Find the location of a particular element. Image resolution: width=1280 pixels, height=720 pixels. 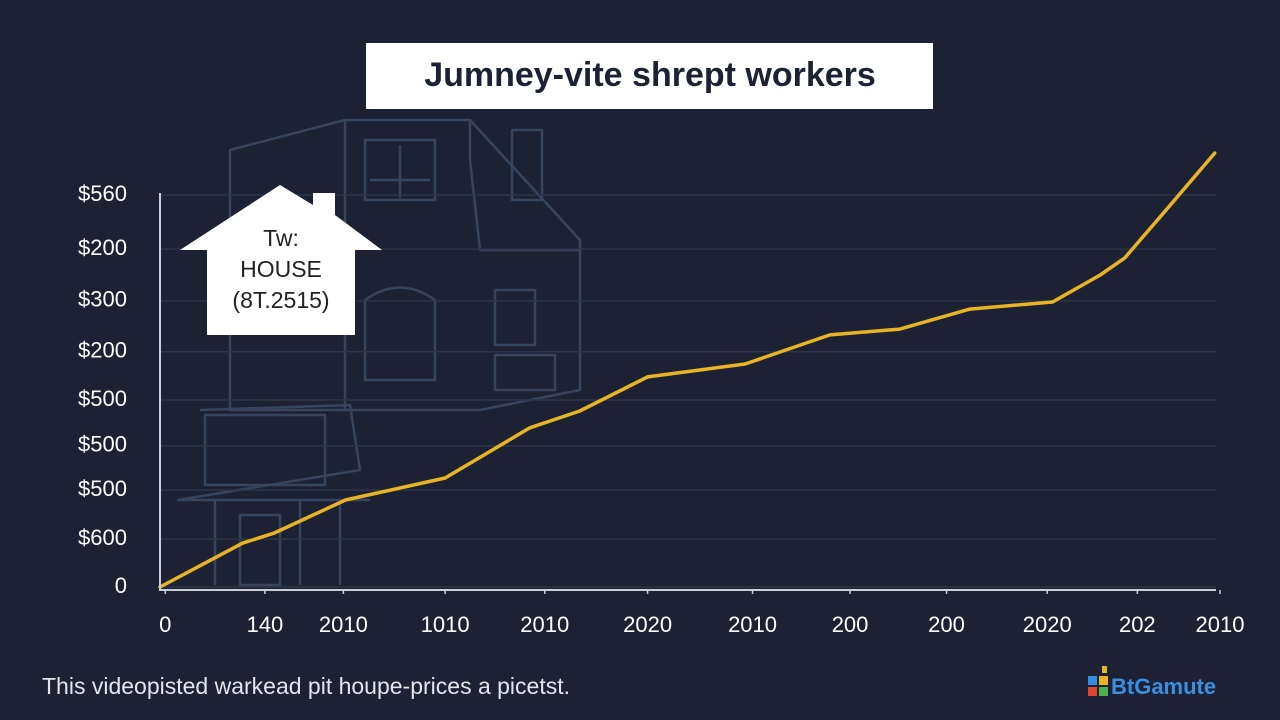

logo: BtGamute is located at coordinates (1152, 682).